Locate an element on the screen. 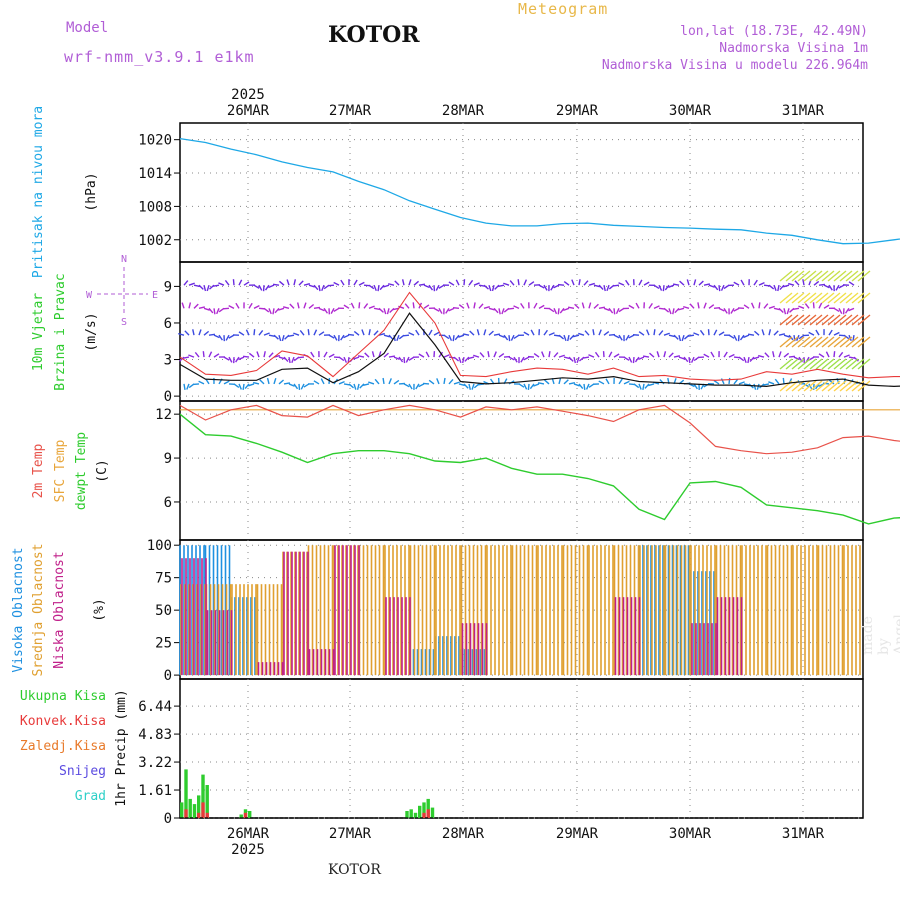  date-top-4: 30MAR is located at coordinates (690, 111).